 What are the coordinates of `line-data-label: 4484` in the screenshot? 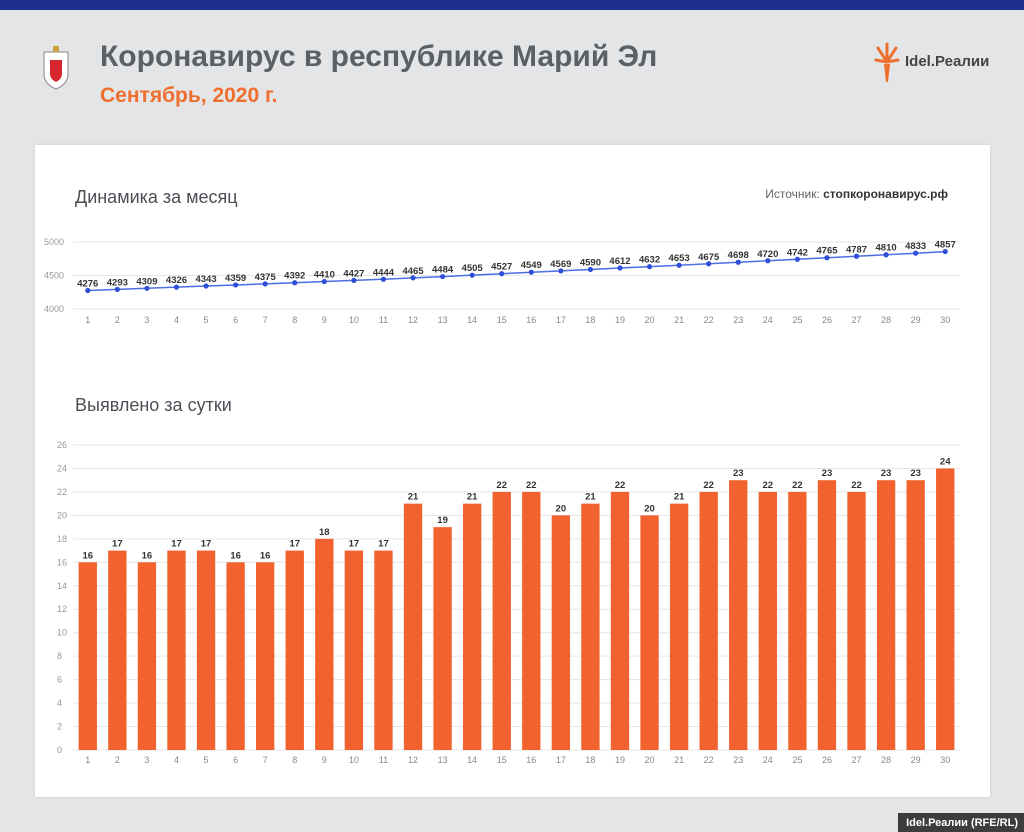 It's located at (443, 270).